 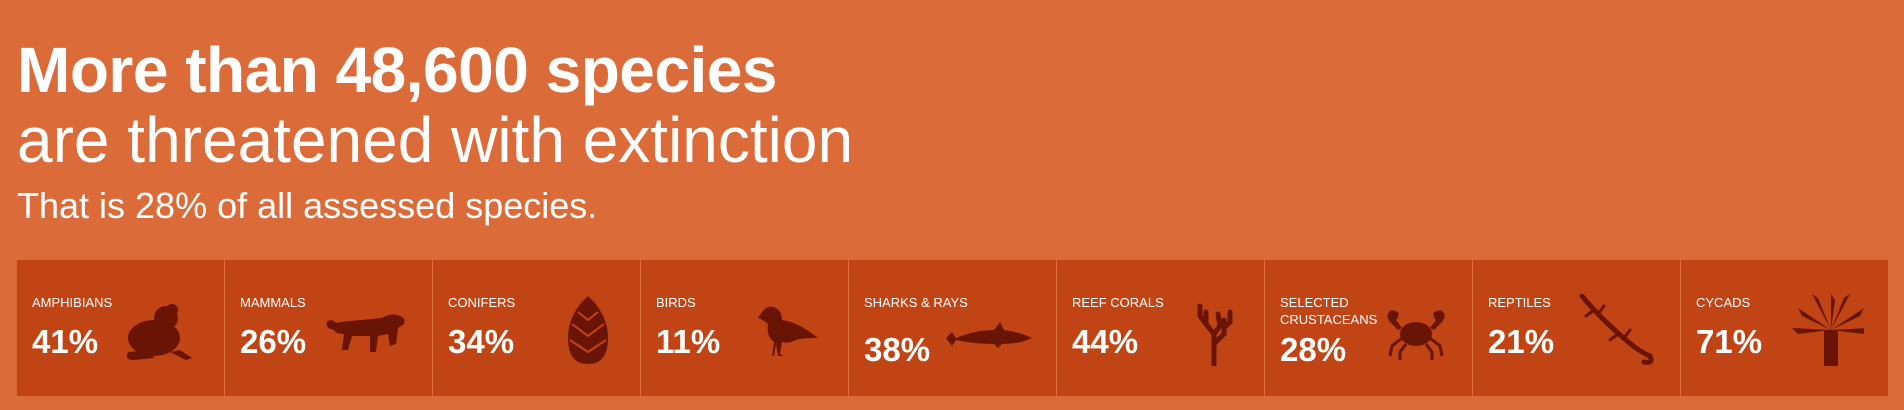 What do you see at coordinates (1197, 330) in the screenshot?
I see `coral-icon` at bounding box center [1197, 330].